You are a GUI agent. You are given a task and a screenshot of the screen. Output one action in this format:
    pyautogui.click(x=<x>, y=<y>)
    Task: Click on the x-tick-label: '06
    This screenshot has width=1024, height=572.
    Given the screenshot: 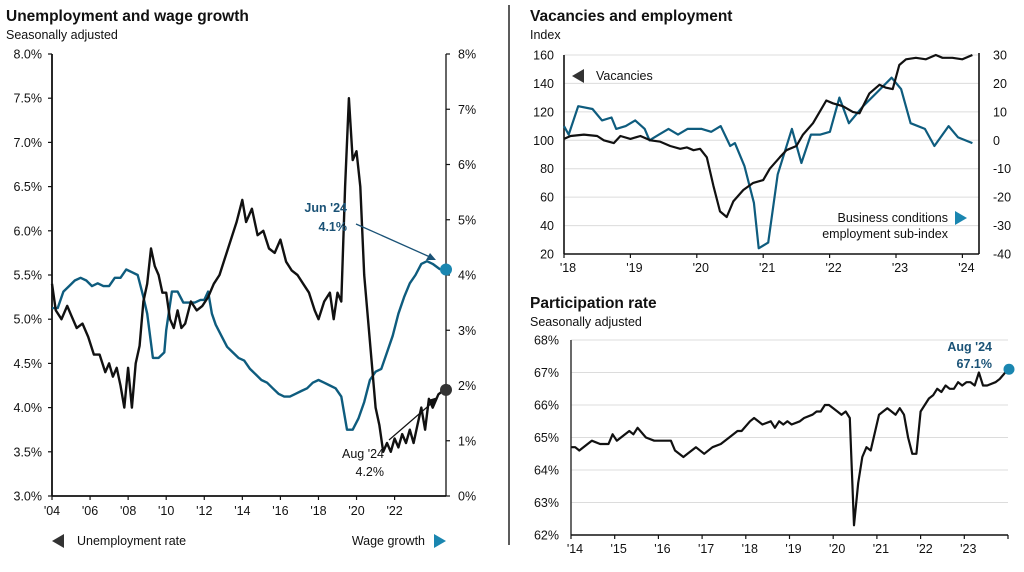 What is the action you would take?
    pyautogui.click(x=90, y=511)
    